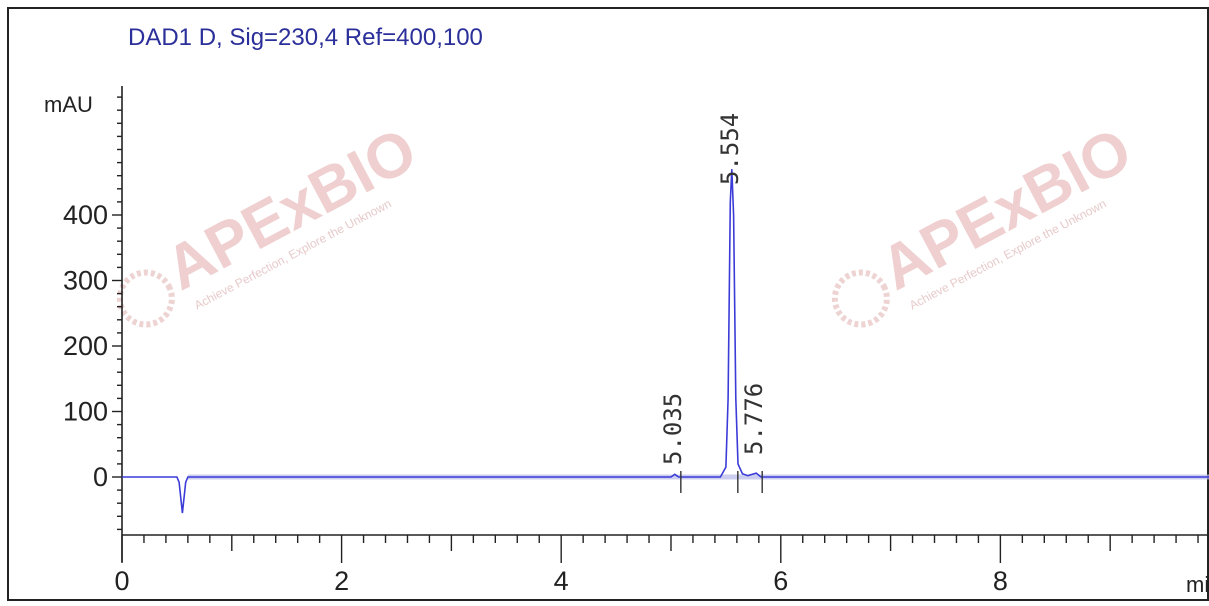 The height and width of the screenshot is (606, 1209). What do you see at coordinates (713, 303) in the screenshot?
I see `peak-labels: 5.035 5.554 5.776` at bounding box center [713, 303].